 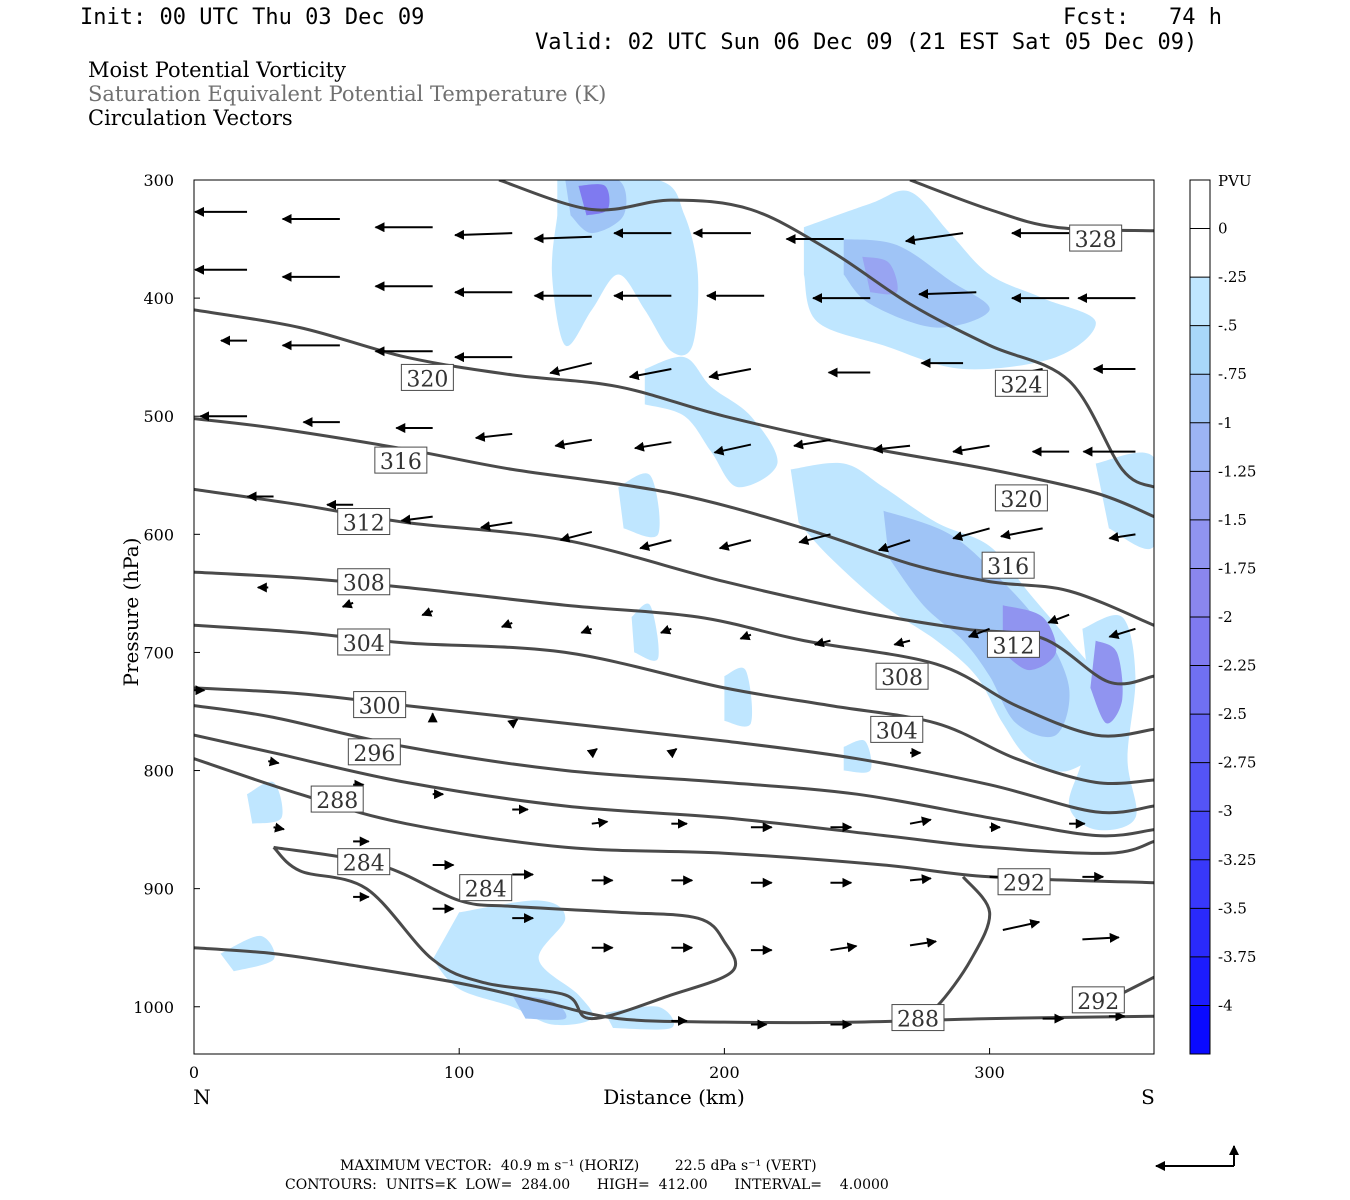 I want to click on x-end-label-north: N, so click(x=202, y=1097).